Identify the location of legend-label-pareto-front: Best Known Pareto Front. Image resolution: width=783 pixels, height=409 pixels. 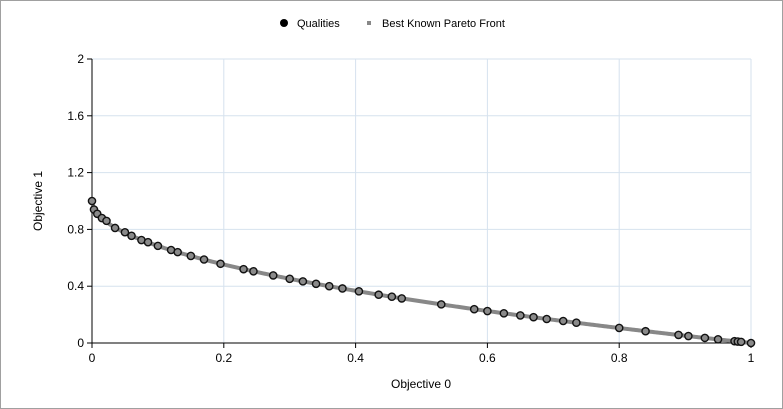
(443, 24).